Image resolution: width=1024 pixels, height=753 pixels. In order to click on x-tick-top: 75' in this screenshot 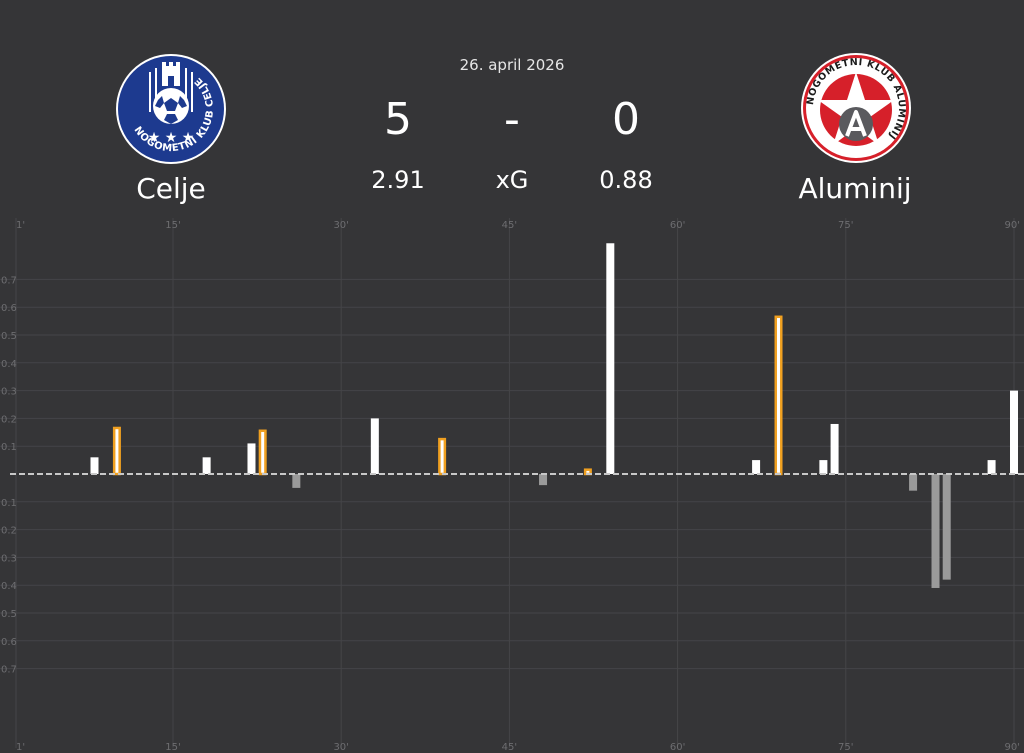, I will do `click(845, 225)`.